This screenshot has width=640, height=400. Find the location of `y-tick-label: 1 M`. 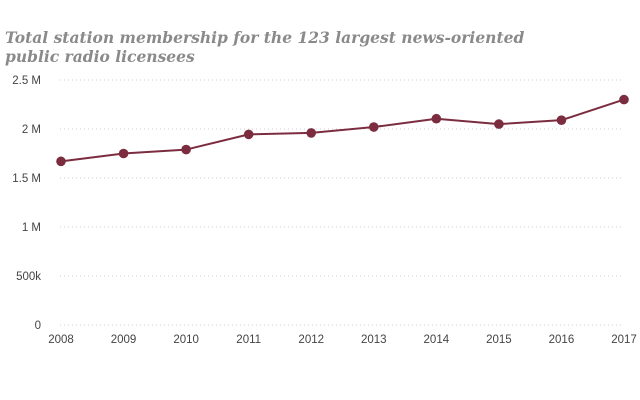

y-tick-label: 1 M is located at coordinates (31, 228).